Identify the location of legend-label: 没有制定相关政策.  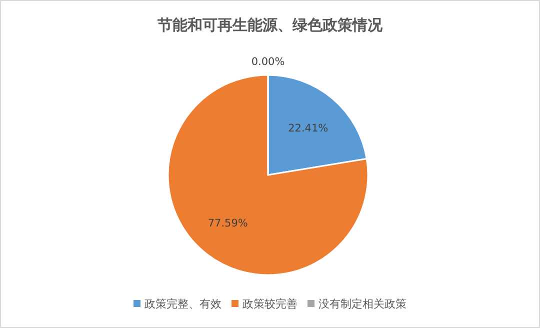
(362, 304).